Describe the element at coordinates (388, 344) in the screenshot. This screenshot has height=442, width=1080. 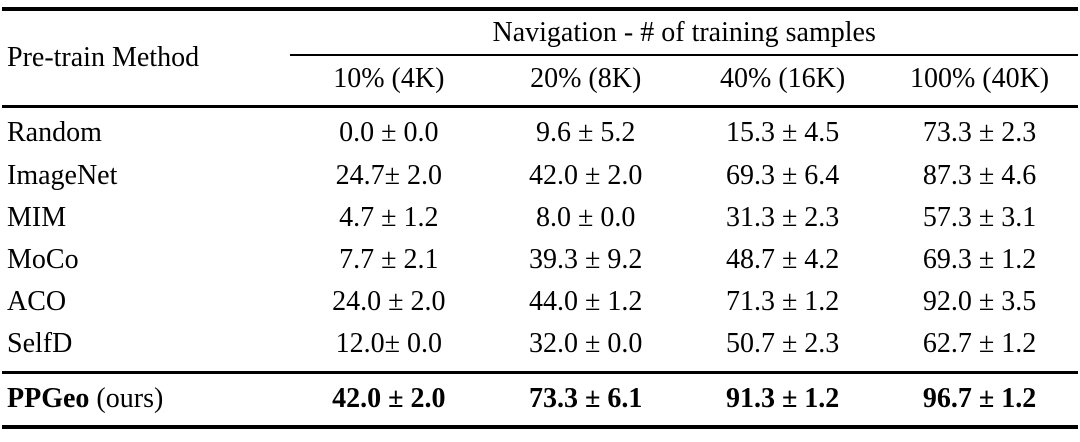
I see `value-cell: 12.0± 0.0` at that location.